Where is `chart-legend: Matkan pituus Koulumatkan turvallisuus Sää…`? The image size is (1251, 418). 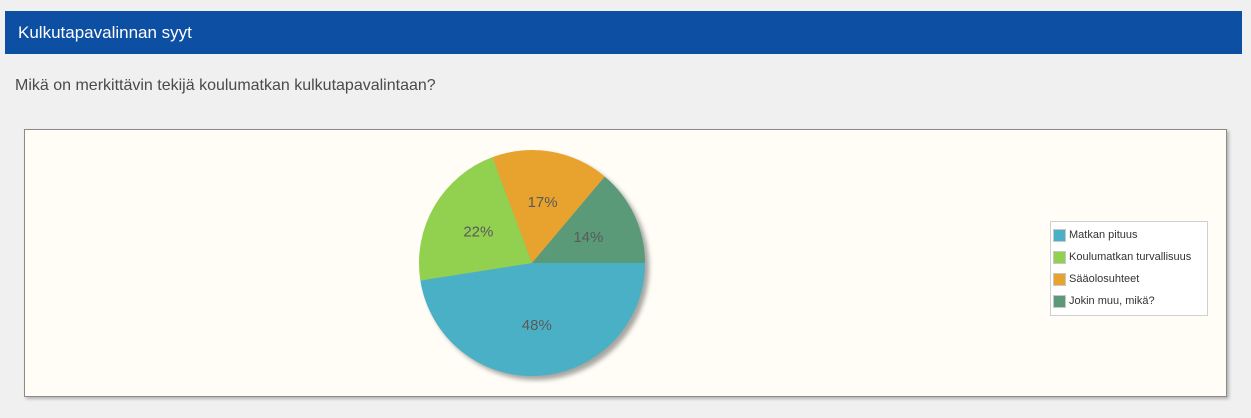 chart-legend: Matkan pituus Koulumatkan turvallisuus Sää… is located at coordinates (1129, 268).